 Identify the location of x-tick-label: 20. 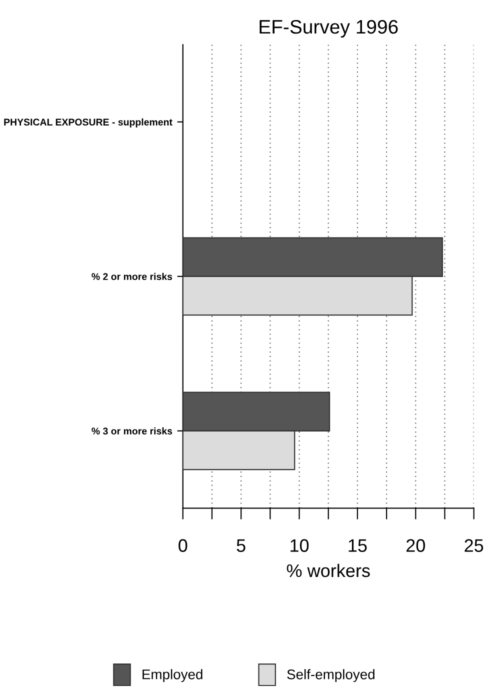
(415, 545).